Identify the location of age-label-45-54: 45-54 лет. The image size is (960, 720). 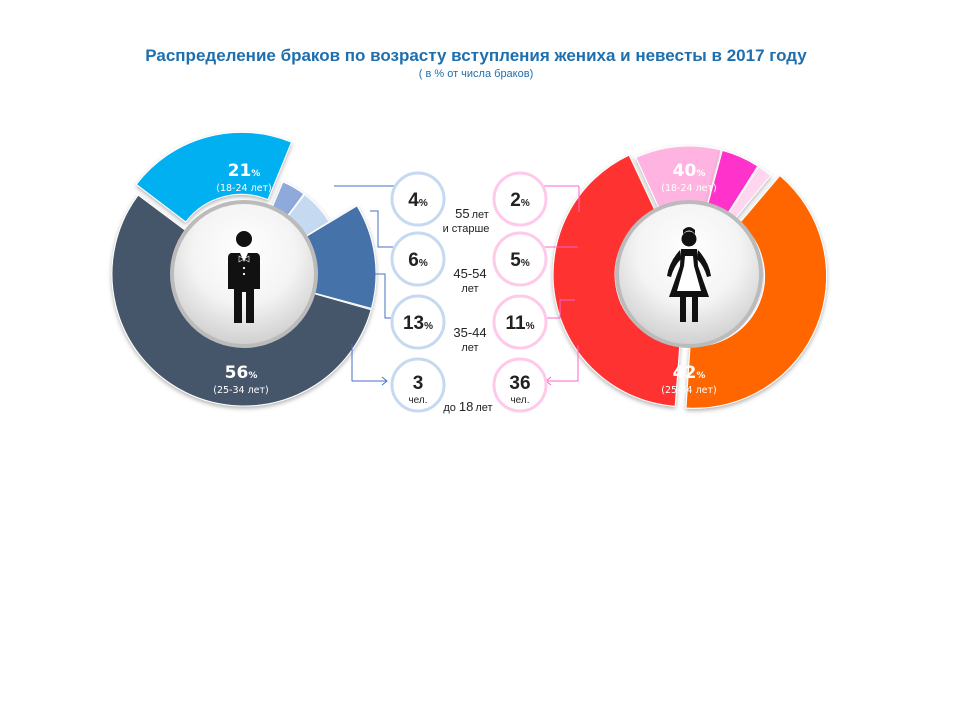
(469, 280).